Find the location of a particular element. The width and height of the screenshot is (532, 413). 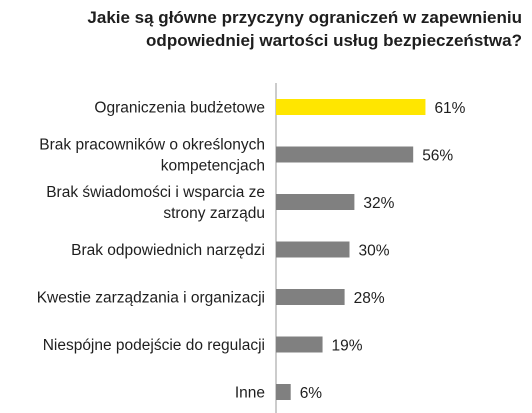

value-label-6: 19% is located at coordinates (347, 346).